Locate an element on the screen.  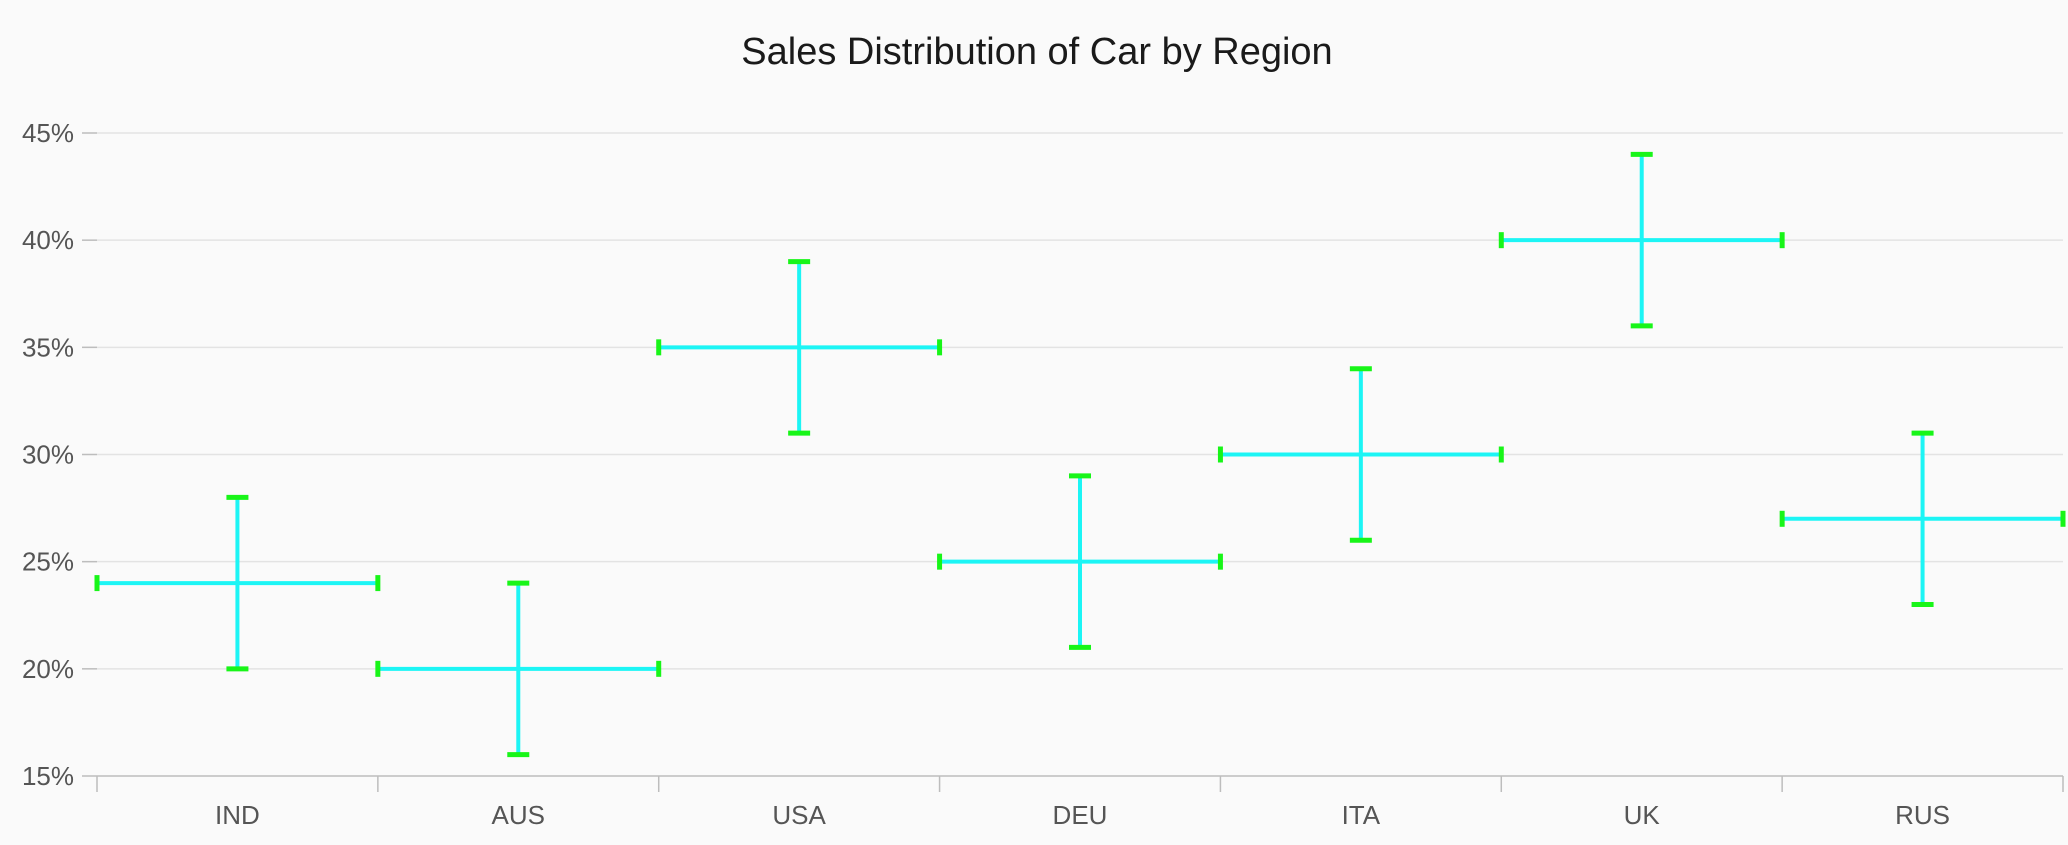
x-tick-label: RUS is located at coordinates (1922, 815).